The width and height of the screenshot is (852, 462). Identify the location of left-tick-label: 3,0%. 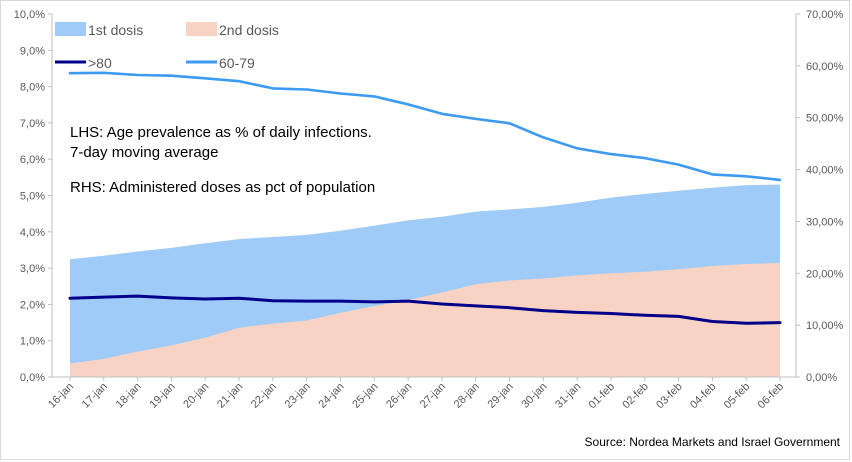
(32, 269).